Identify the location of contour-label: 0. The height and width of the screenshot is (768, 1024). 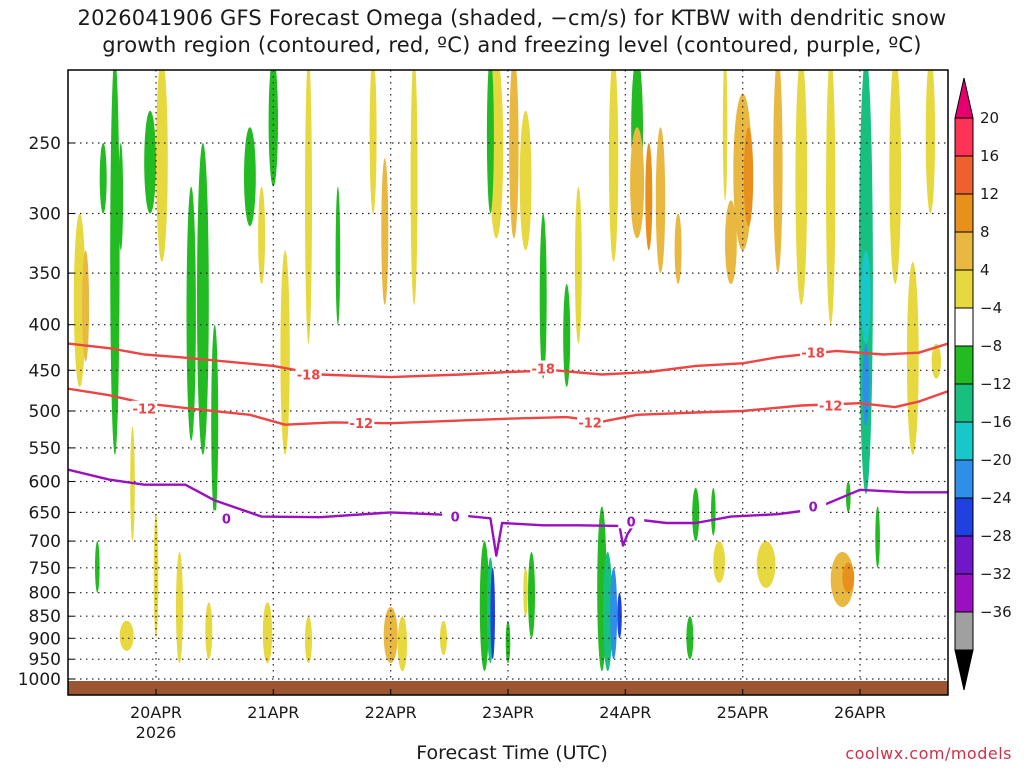
(226, 519).